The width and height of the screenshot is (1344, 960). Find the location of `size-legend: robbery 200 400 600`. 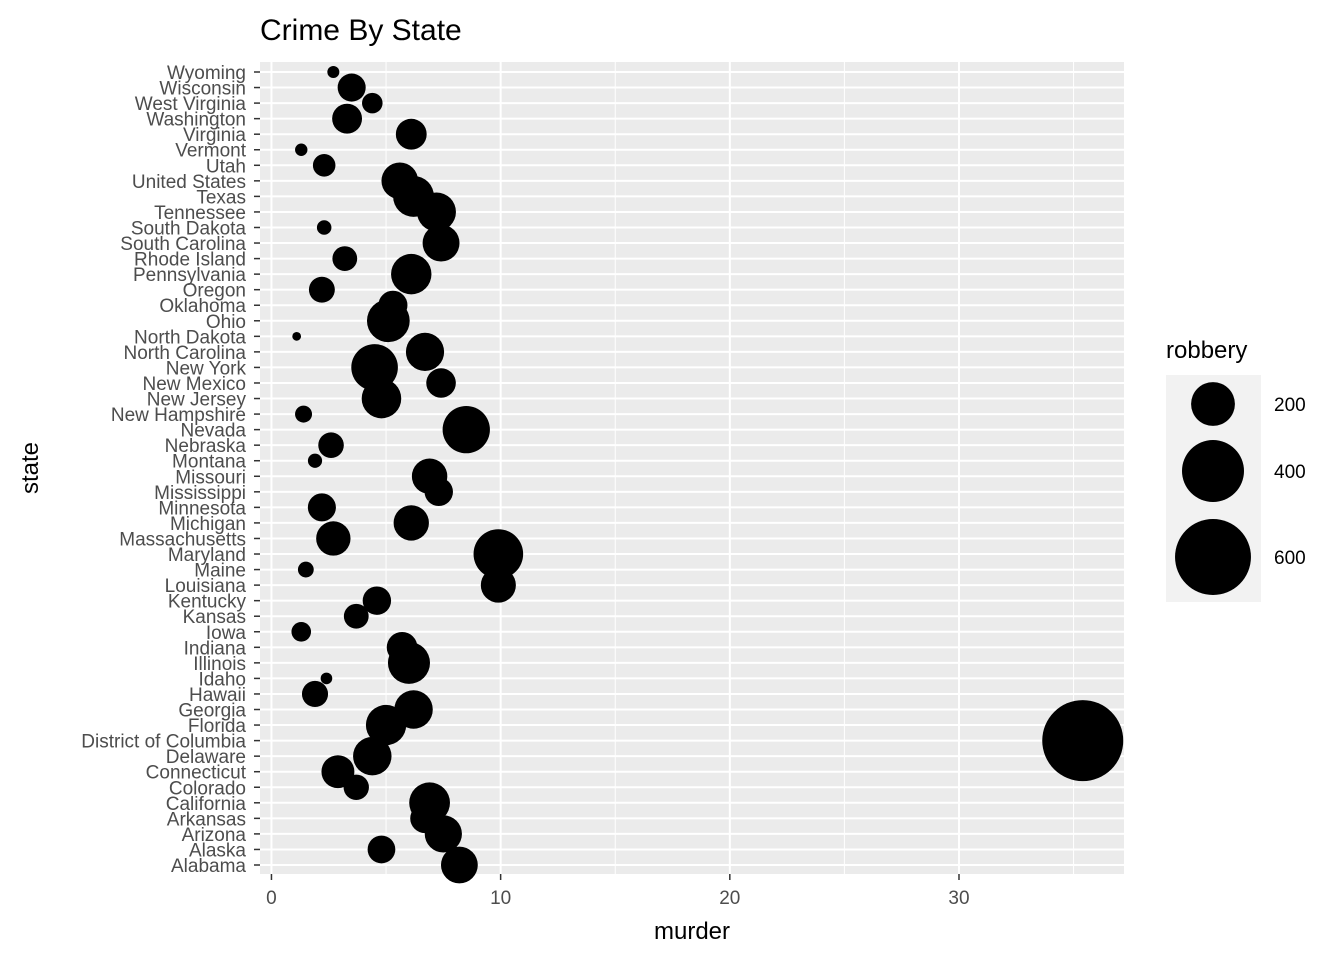

size-legend: robbery 200 400 600 is located at coordinates (1236, 469).